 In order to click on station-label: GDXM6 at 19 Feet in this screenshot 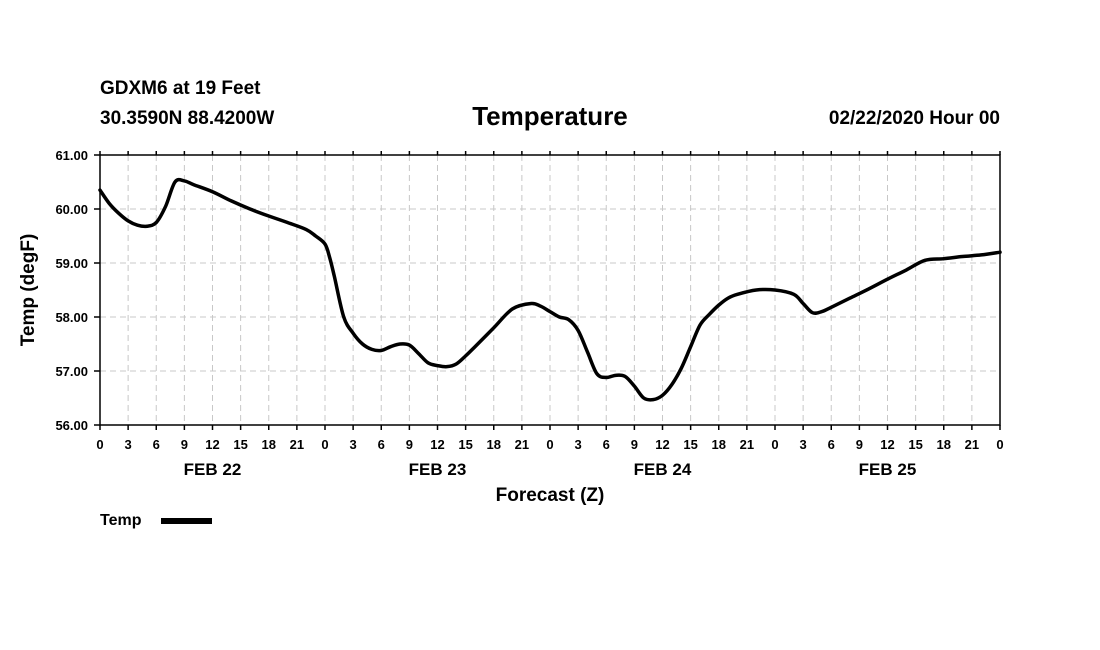, I will do `click(180, 88)`.